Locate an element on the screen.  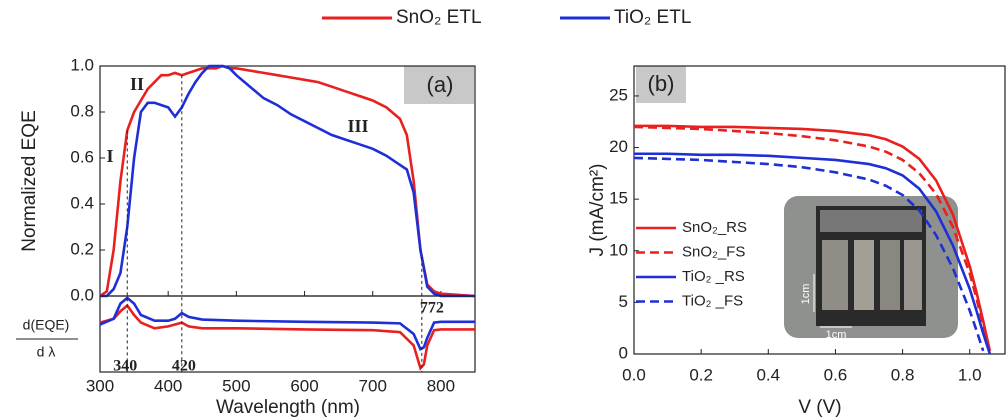
y-tick-label: 1.0 is located at coordinates (82, 64).